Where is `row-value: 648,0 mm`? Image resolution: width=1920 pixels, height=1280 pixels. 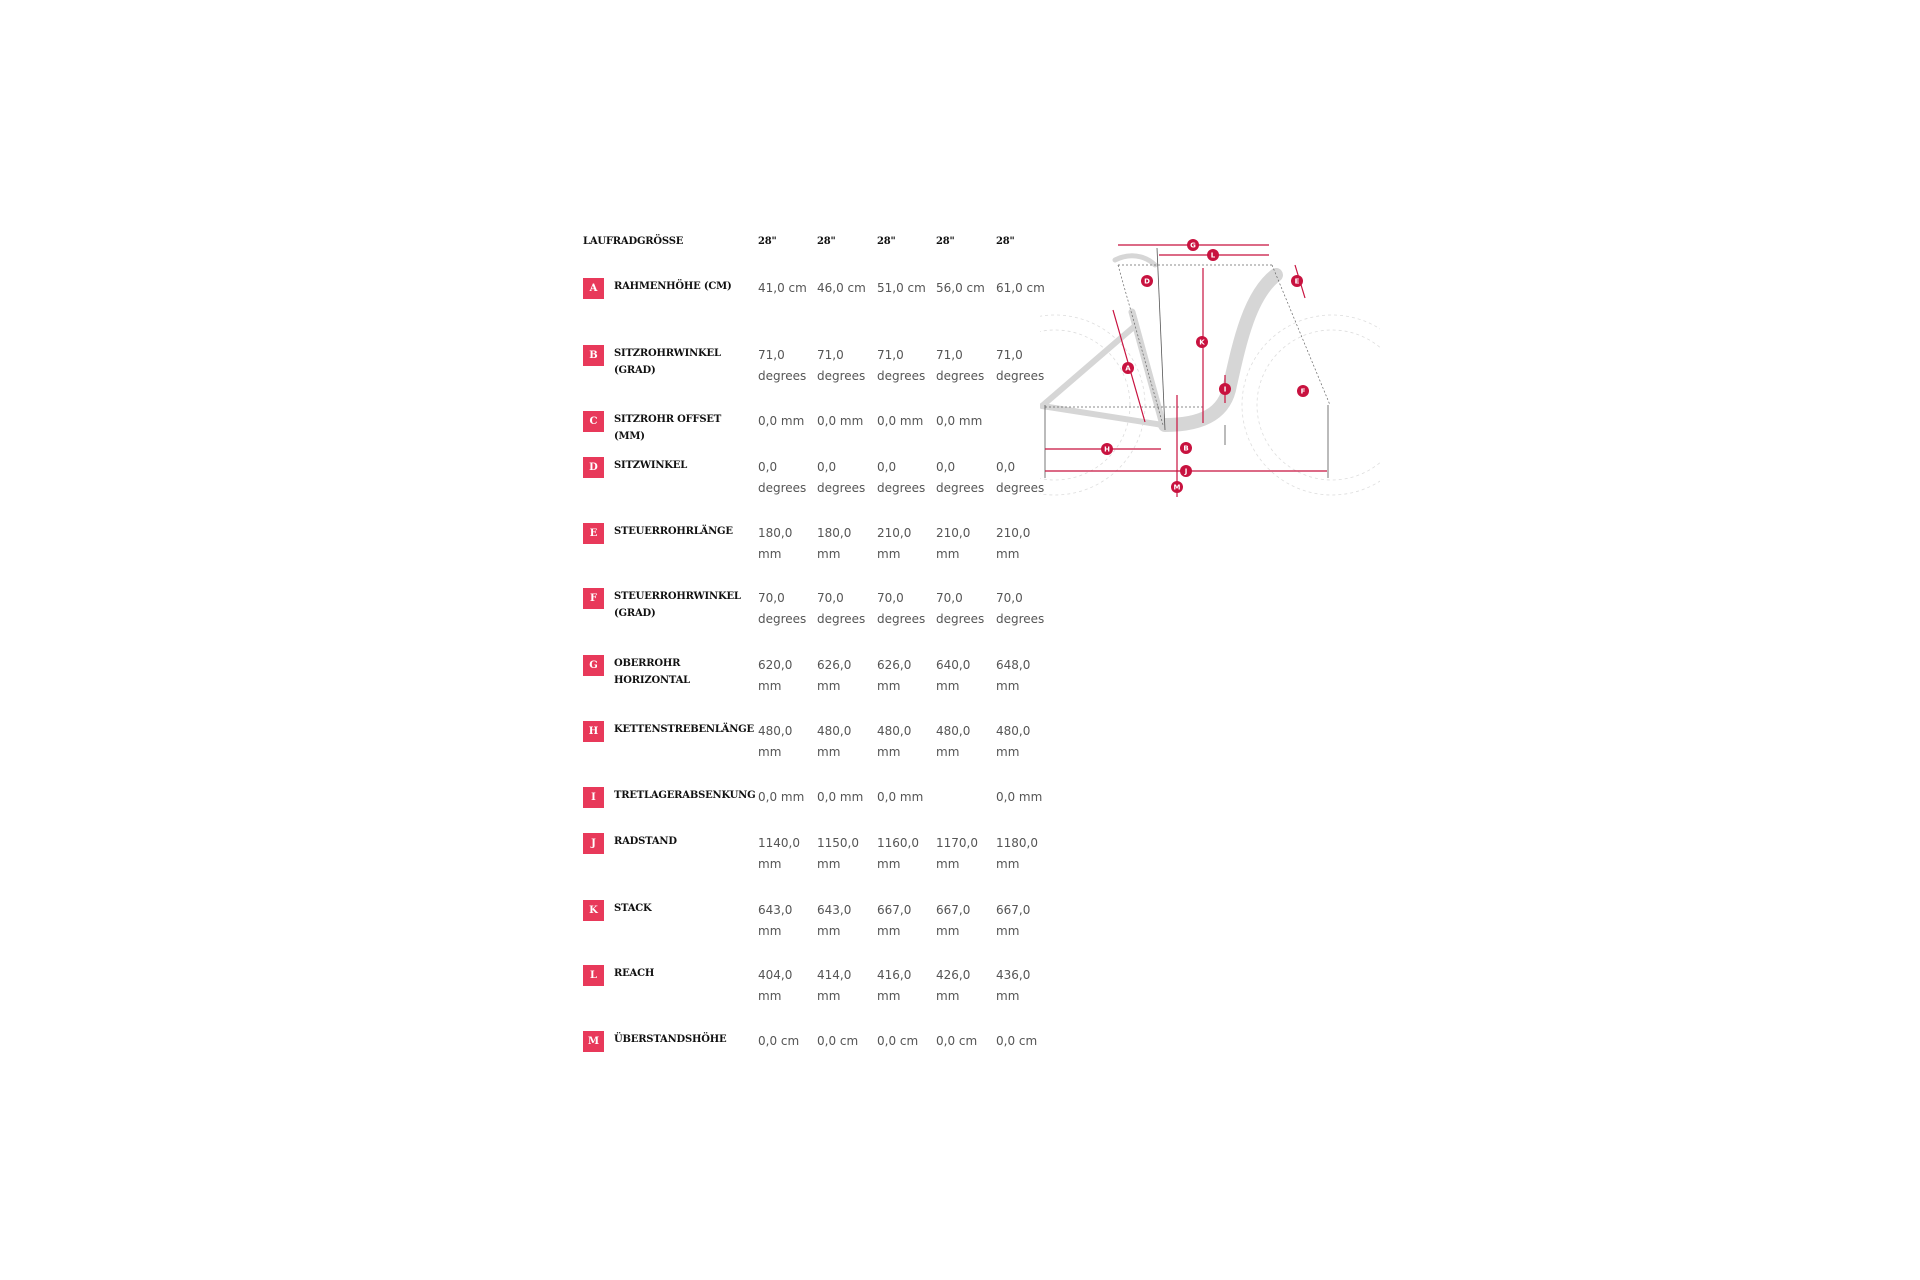
row-value: 648,0 mm is located at coordinates (1013, 675).